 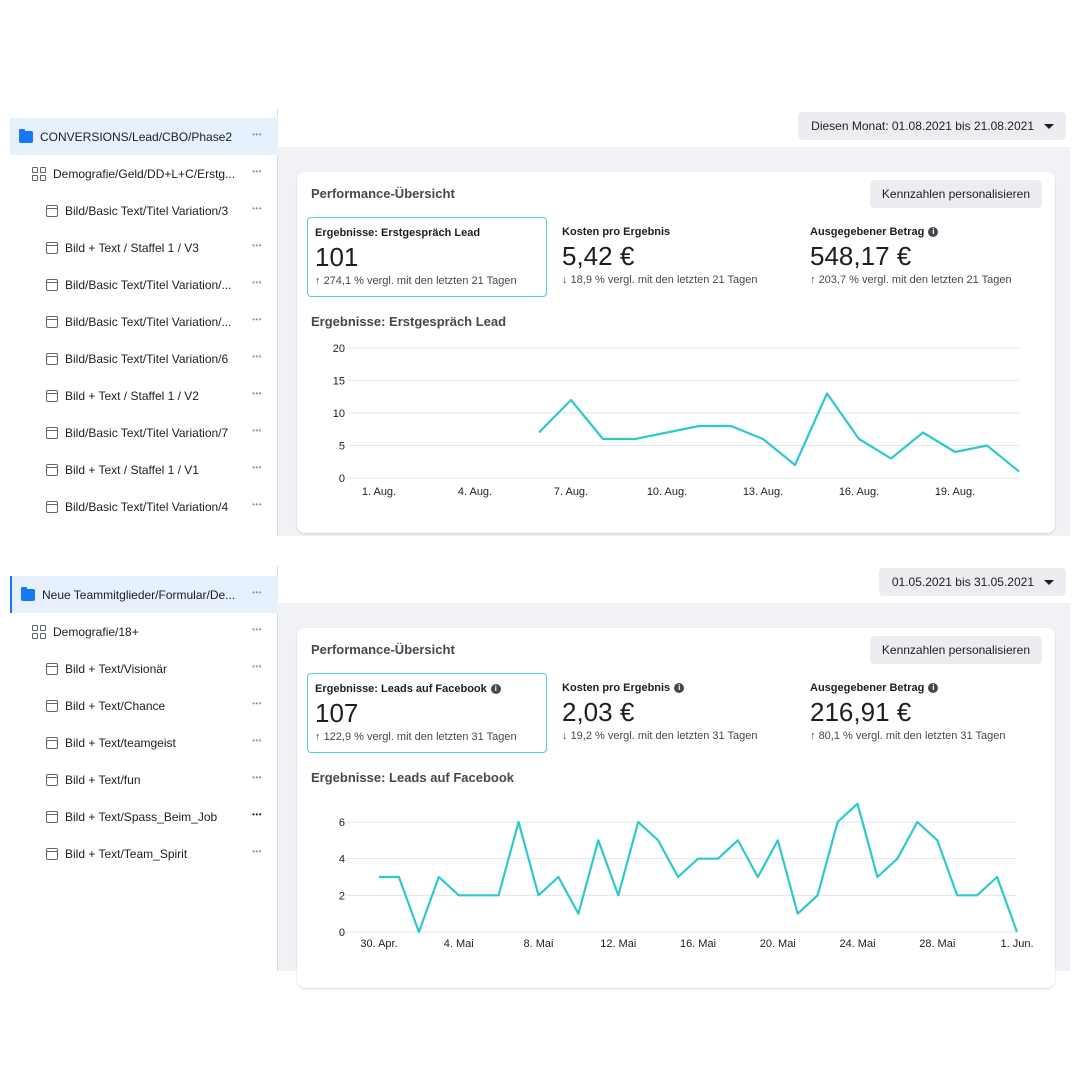 I want to click on sidebar-item: Bild + Text/teamgeist •••, so click(x=144, y=742).